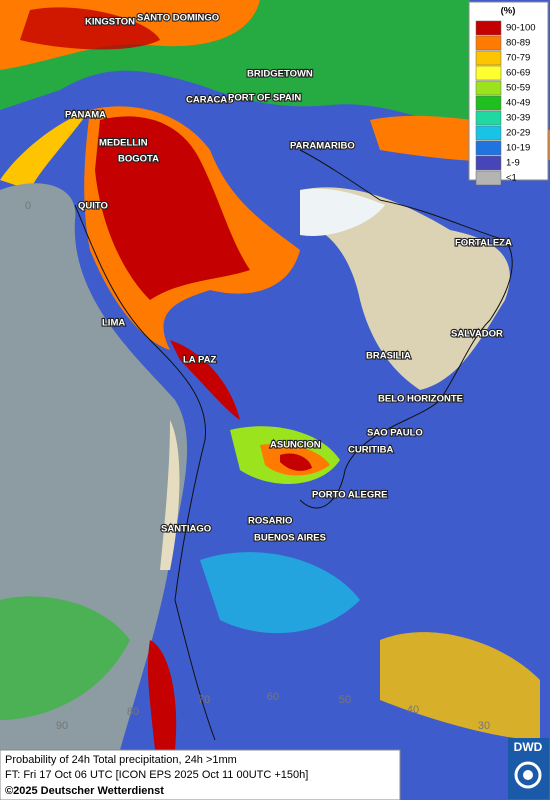  I want to click on grid-label: 90, so click(62, 726).